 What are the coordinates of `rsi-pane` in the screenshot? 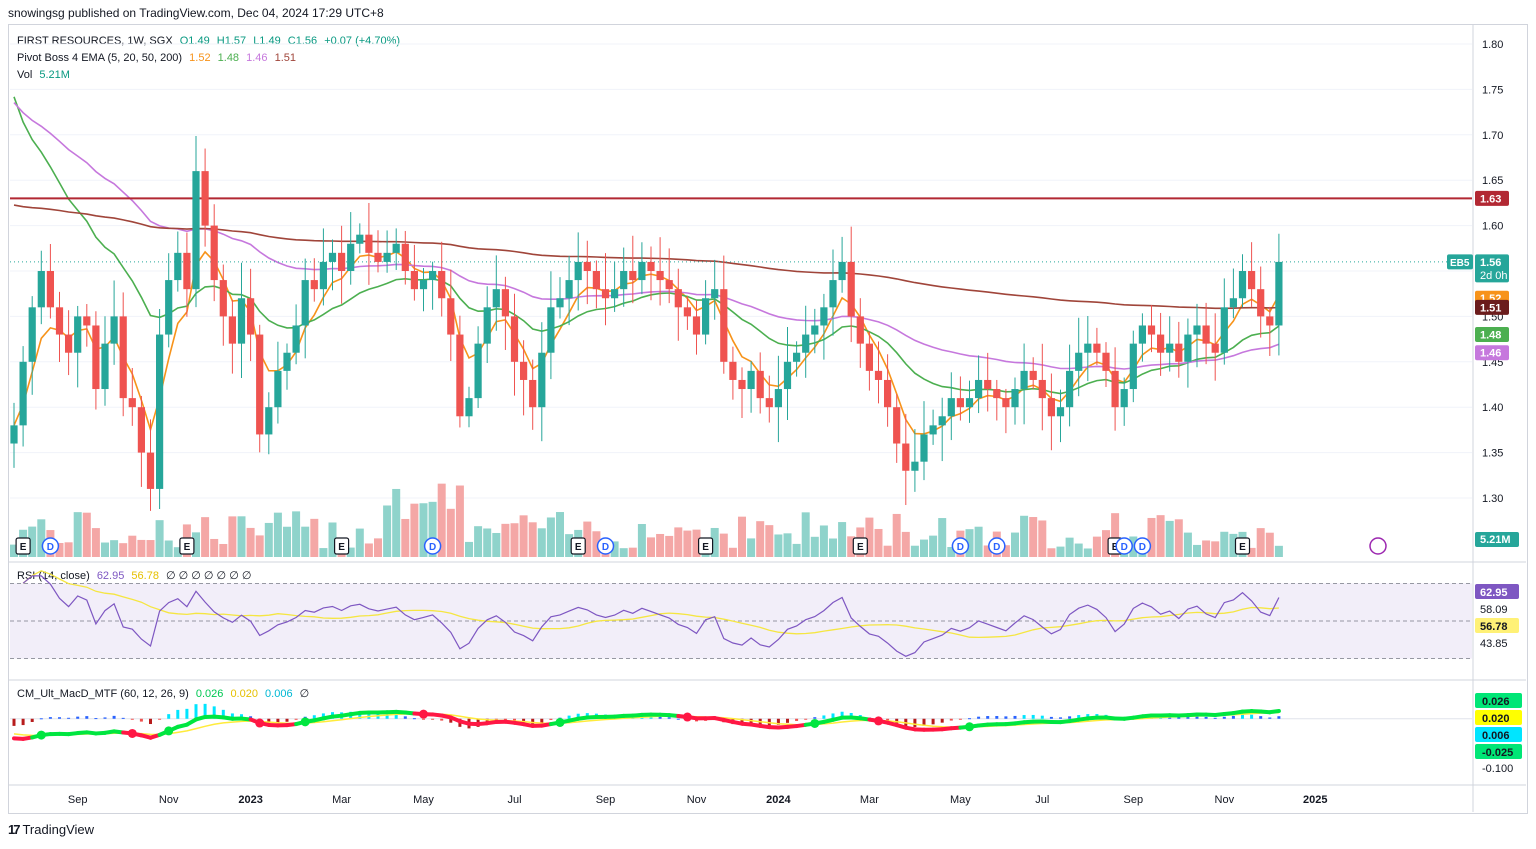 It's located at (741, 614).